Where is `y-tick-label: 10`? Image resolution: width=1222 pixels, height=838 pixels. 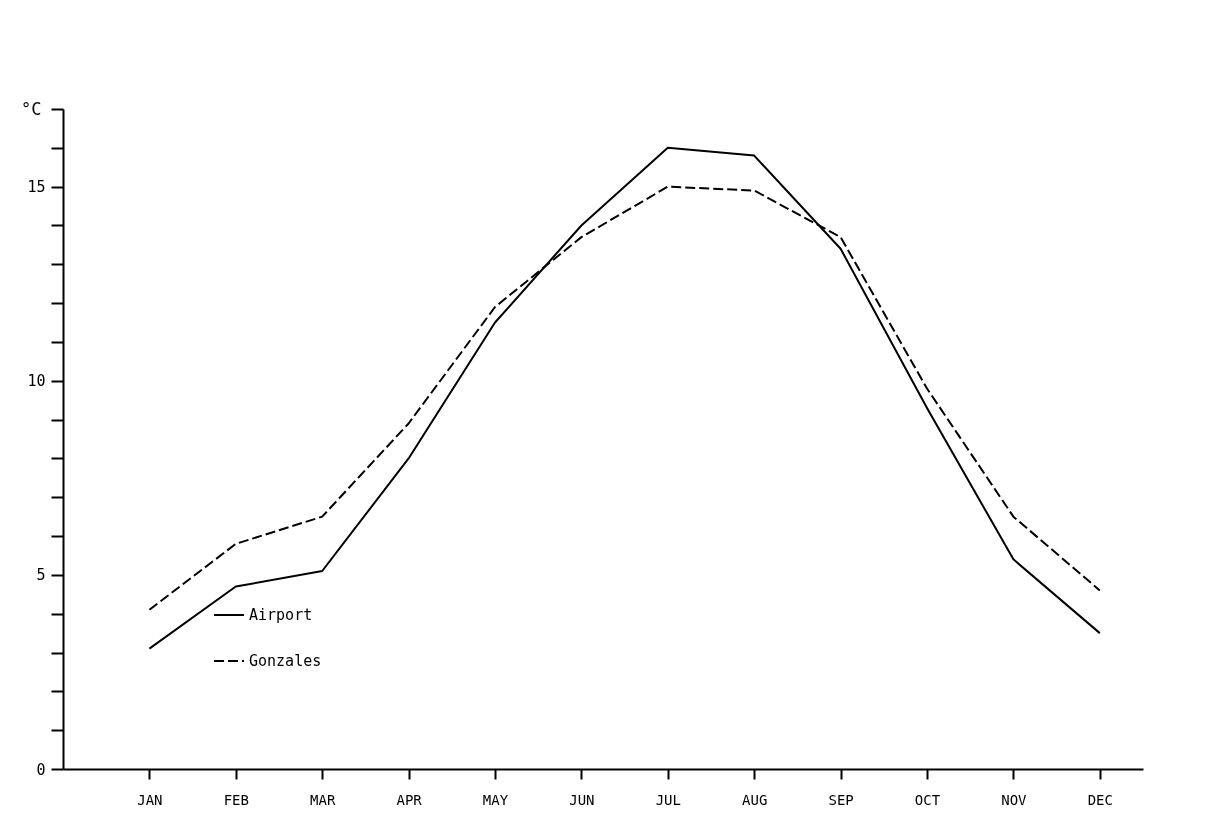
y-tick-label: 10 is located at coordinates (36, 381).